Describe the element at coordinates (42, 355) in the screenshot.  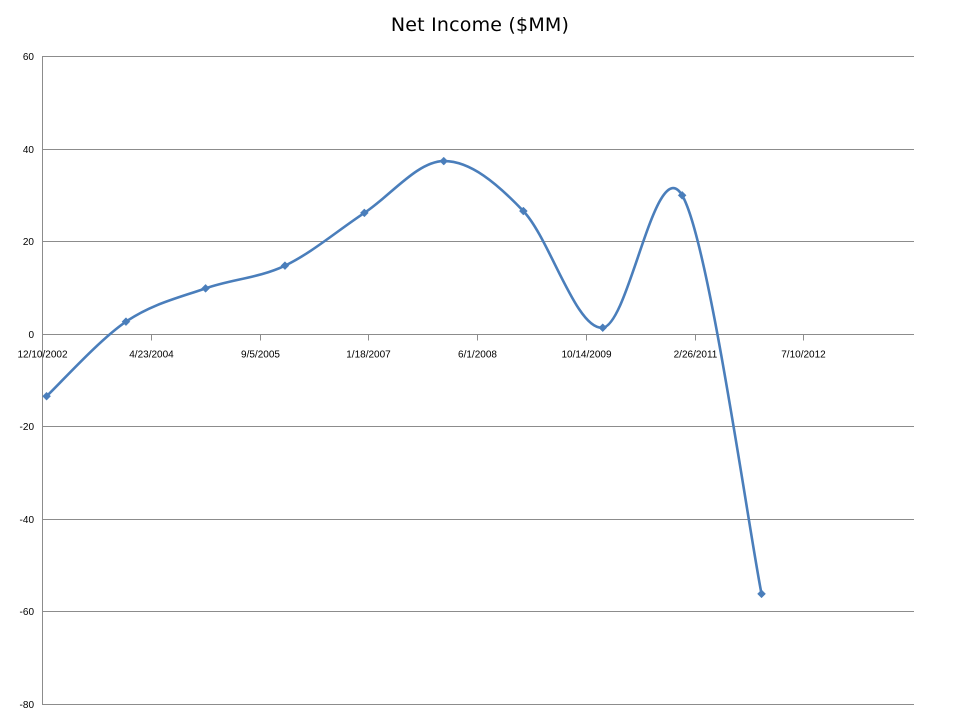
I see `x-tick-label: 12/10/2002` at that location.